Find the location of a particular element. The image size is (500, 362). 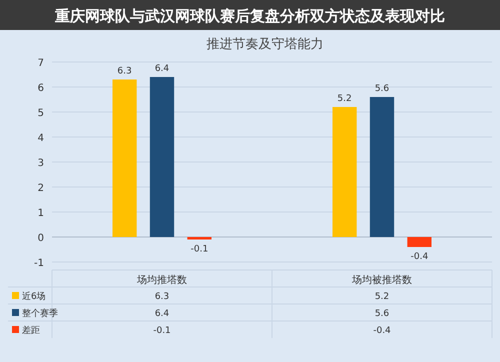

annotation: -0.1 is located at coordinates (199, 249).